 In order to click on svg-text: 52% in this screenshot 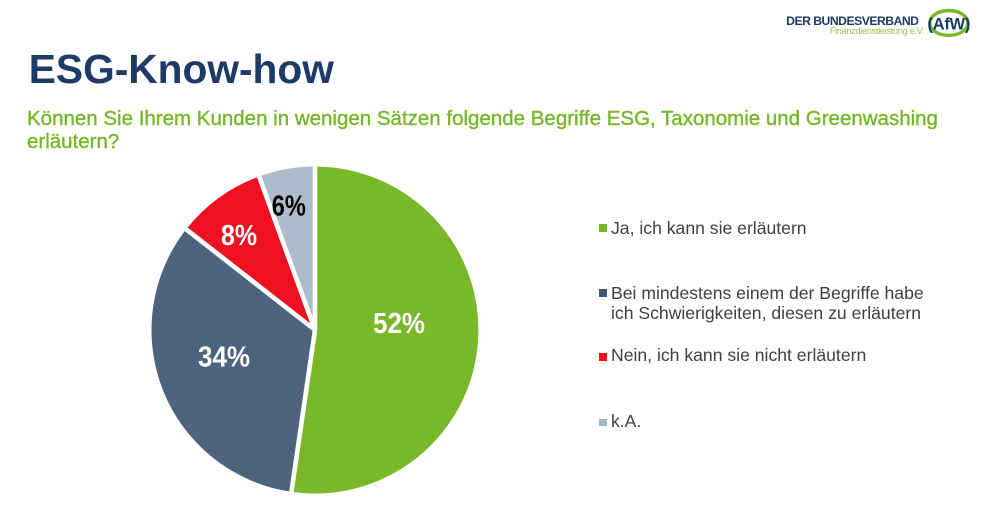, I will do `click(399, 324)`.